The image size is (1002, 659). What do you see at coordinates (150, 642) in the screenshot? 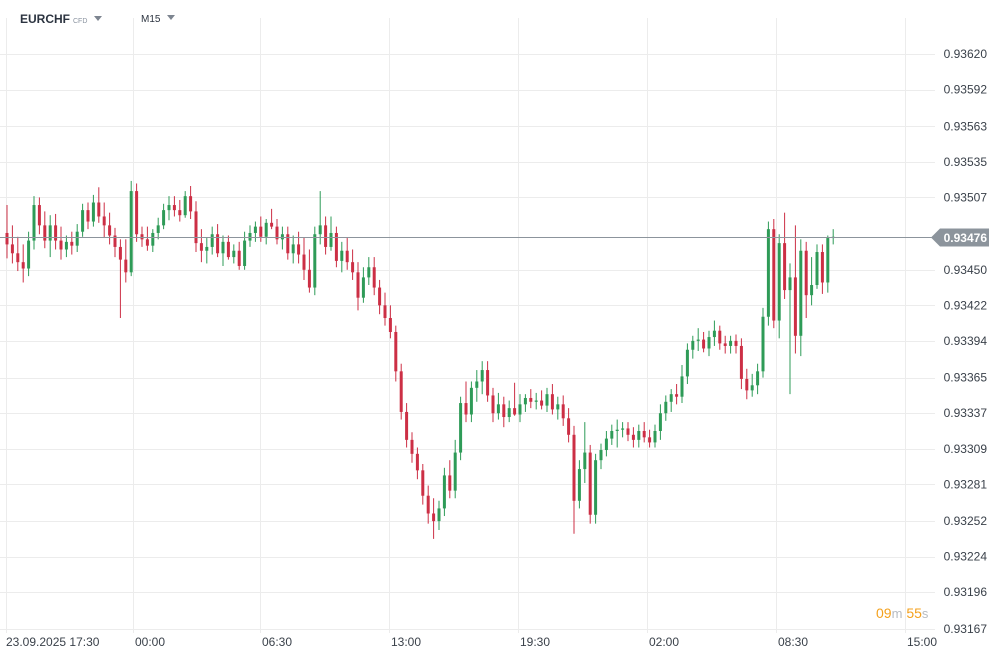
I see `time-tick-label: 00:00` at bounding box center [150, 642].